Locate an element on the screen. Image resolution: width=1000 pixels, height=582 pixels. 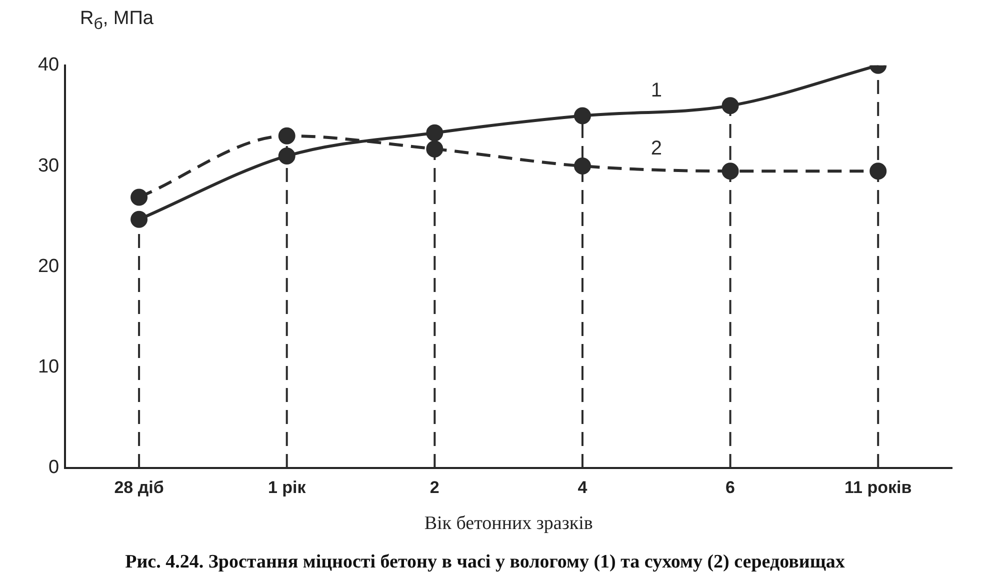
y-tick-label: 10 is located at coordinates (49, 367).